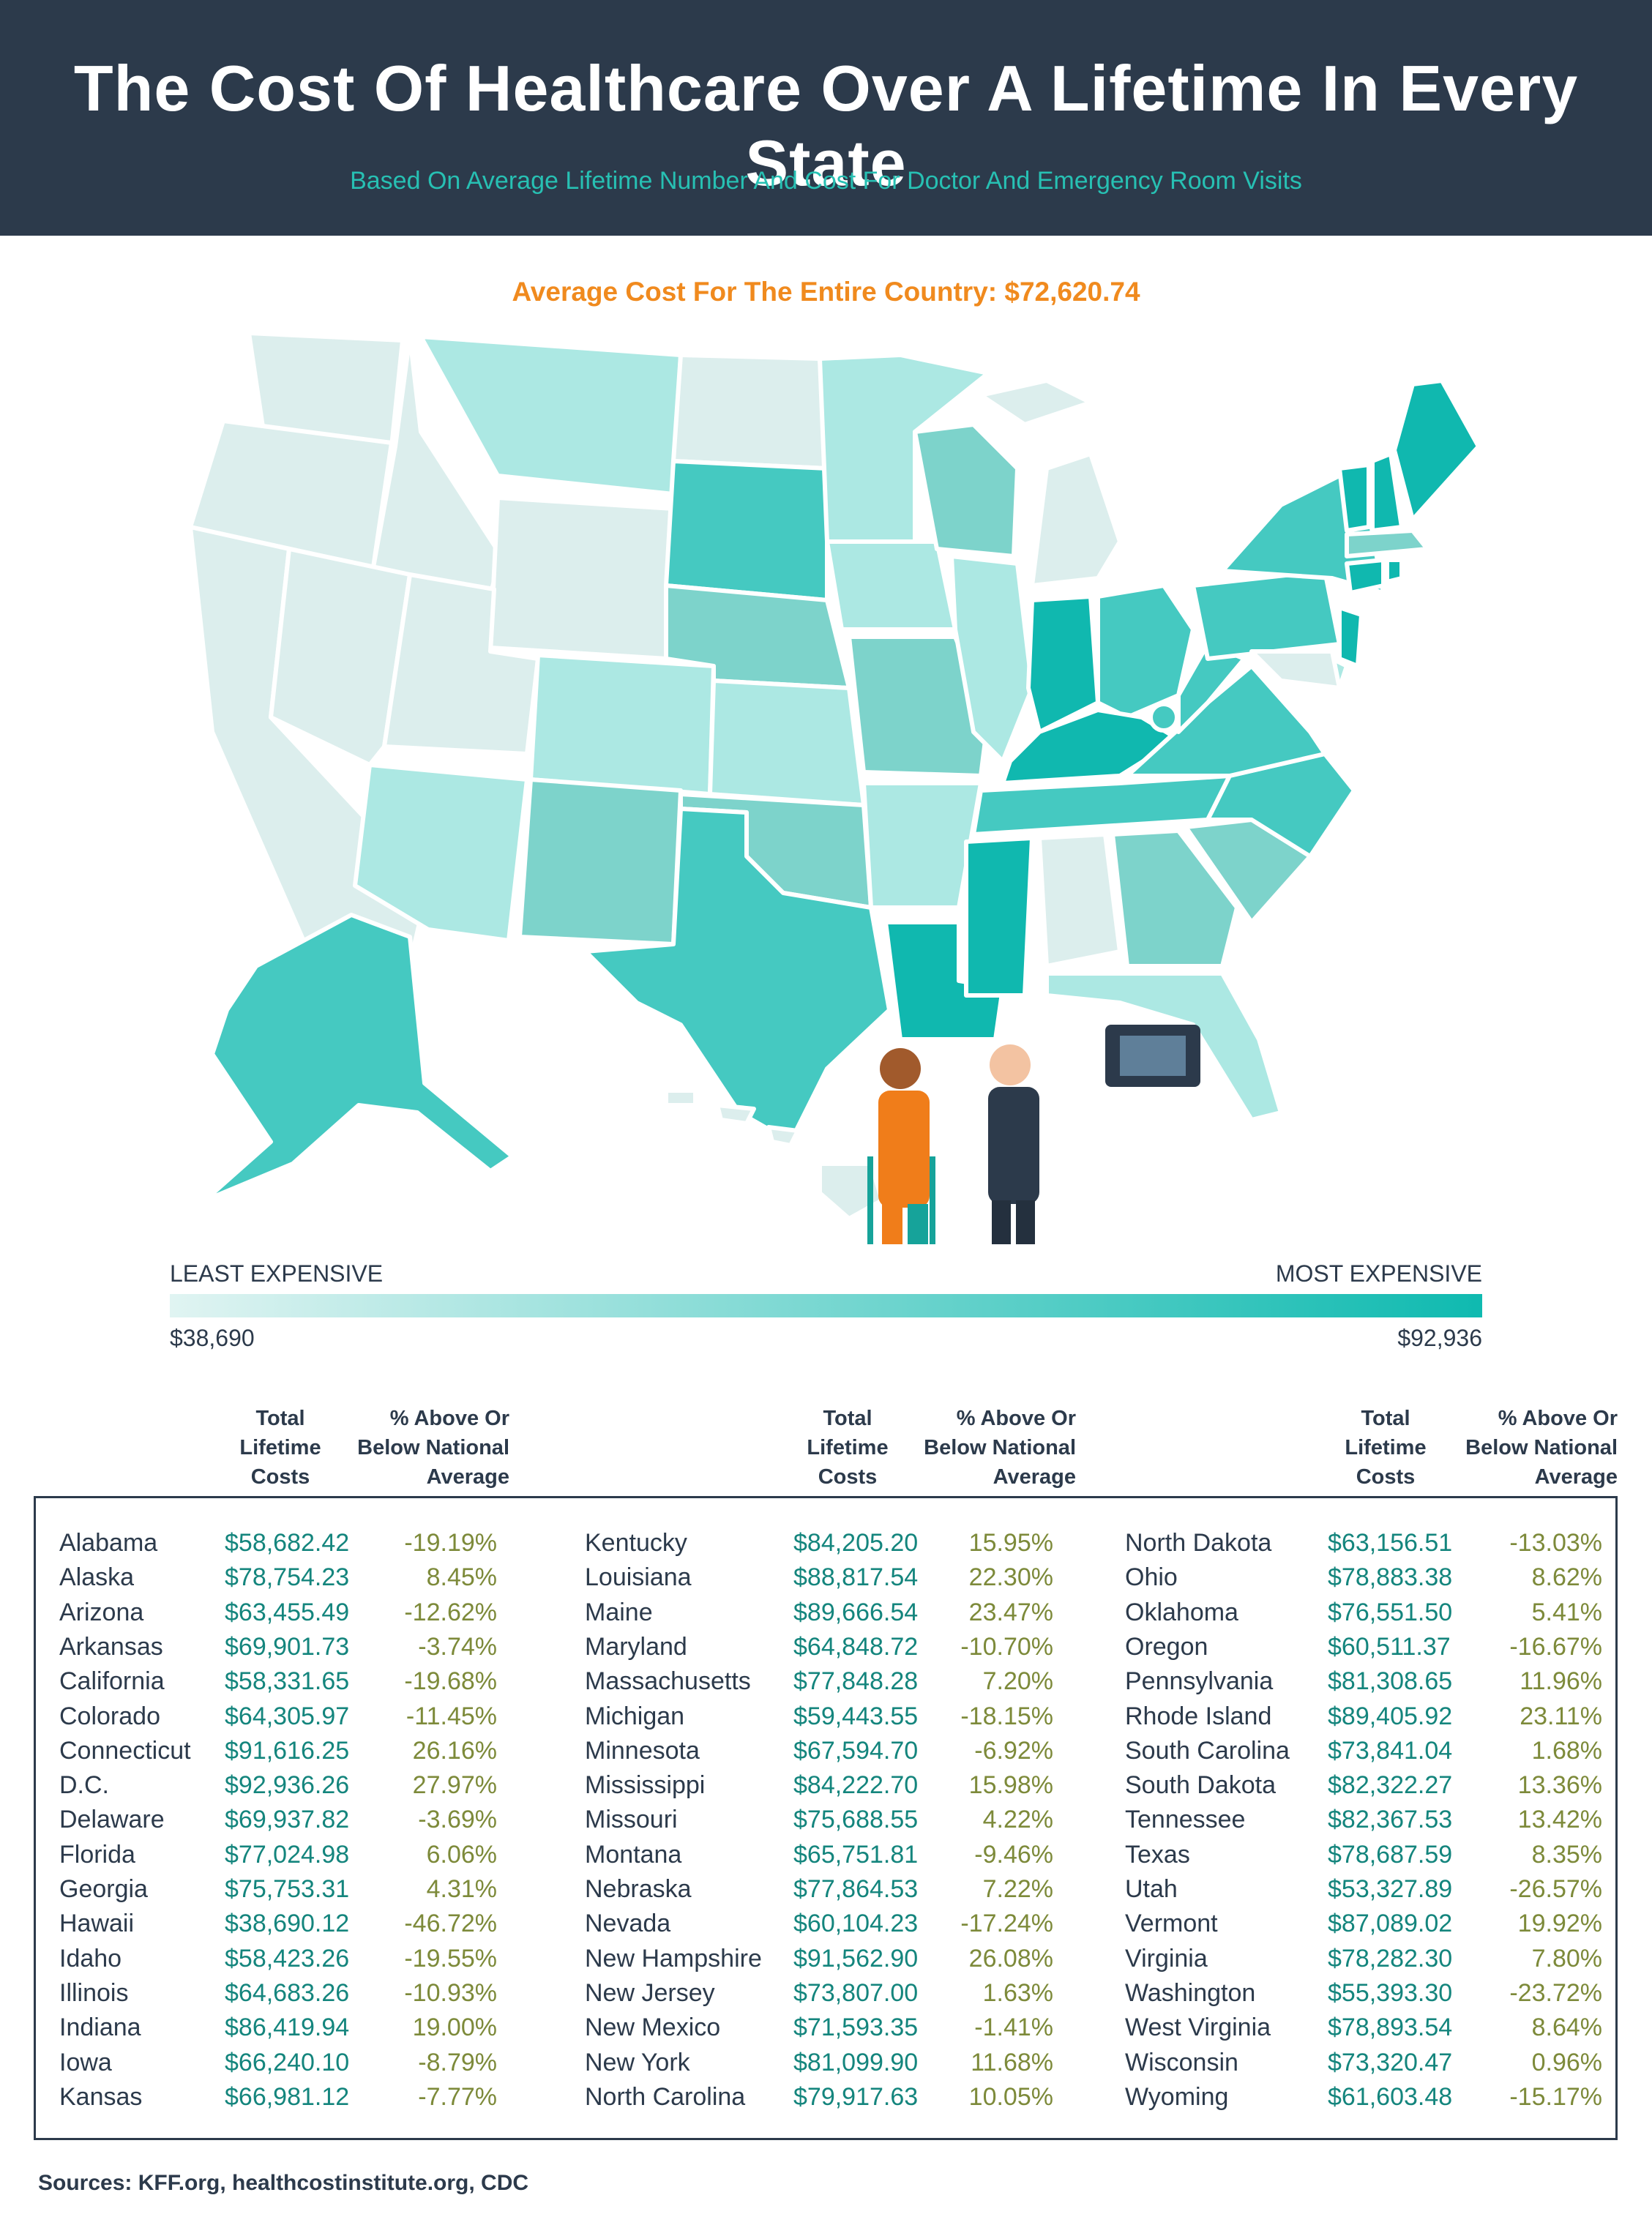  I want to click on table-cell-state: Kentucky, so click(636, 1543).